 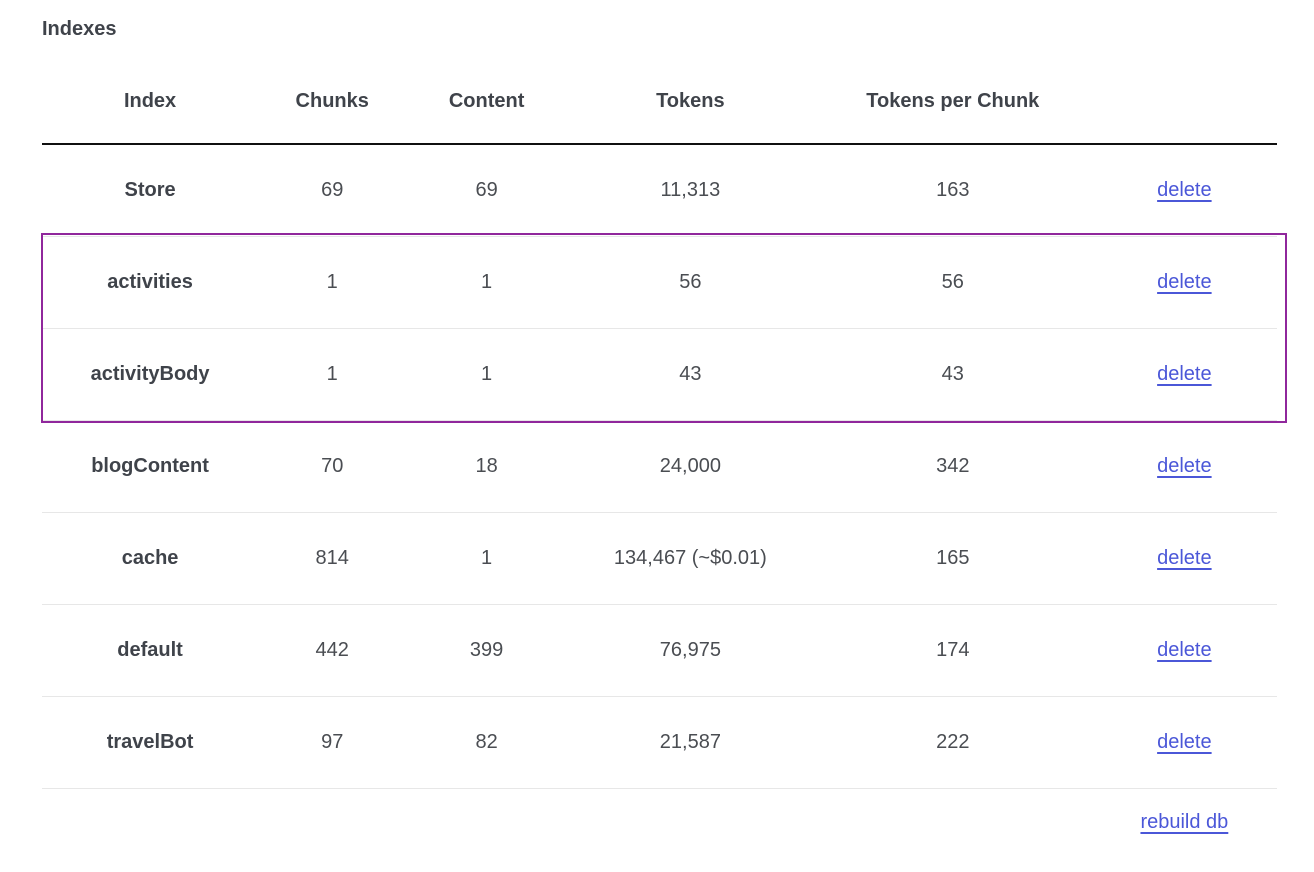 What do you see at coordinates (486, 101) in the screenshot?
I see `col-header-content: Content` at bounding box center [486, 101].